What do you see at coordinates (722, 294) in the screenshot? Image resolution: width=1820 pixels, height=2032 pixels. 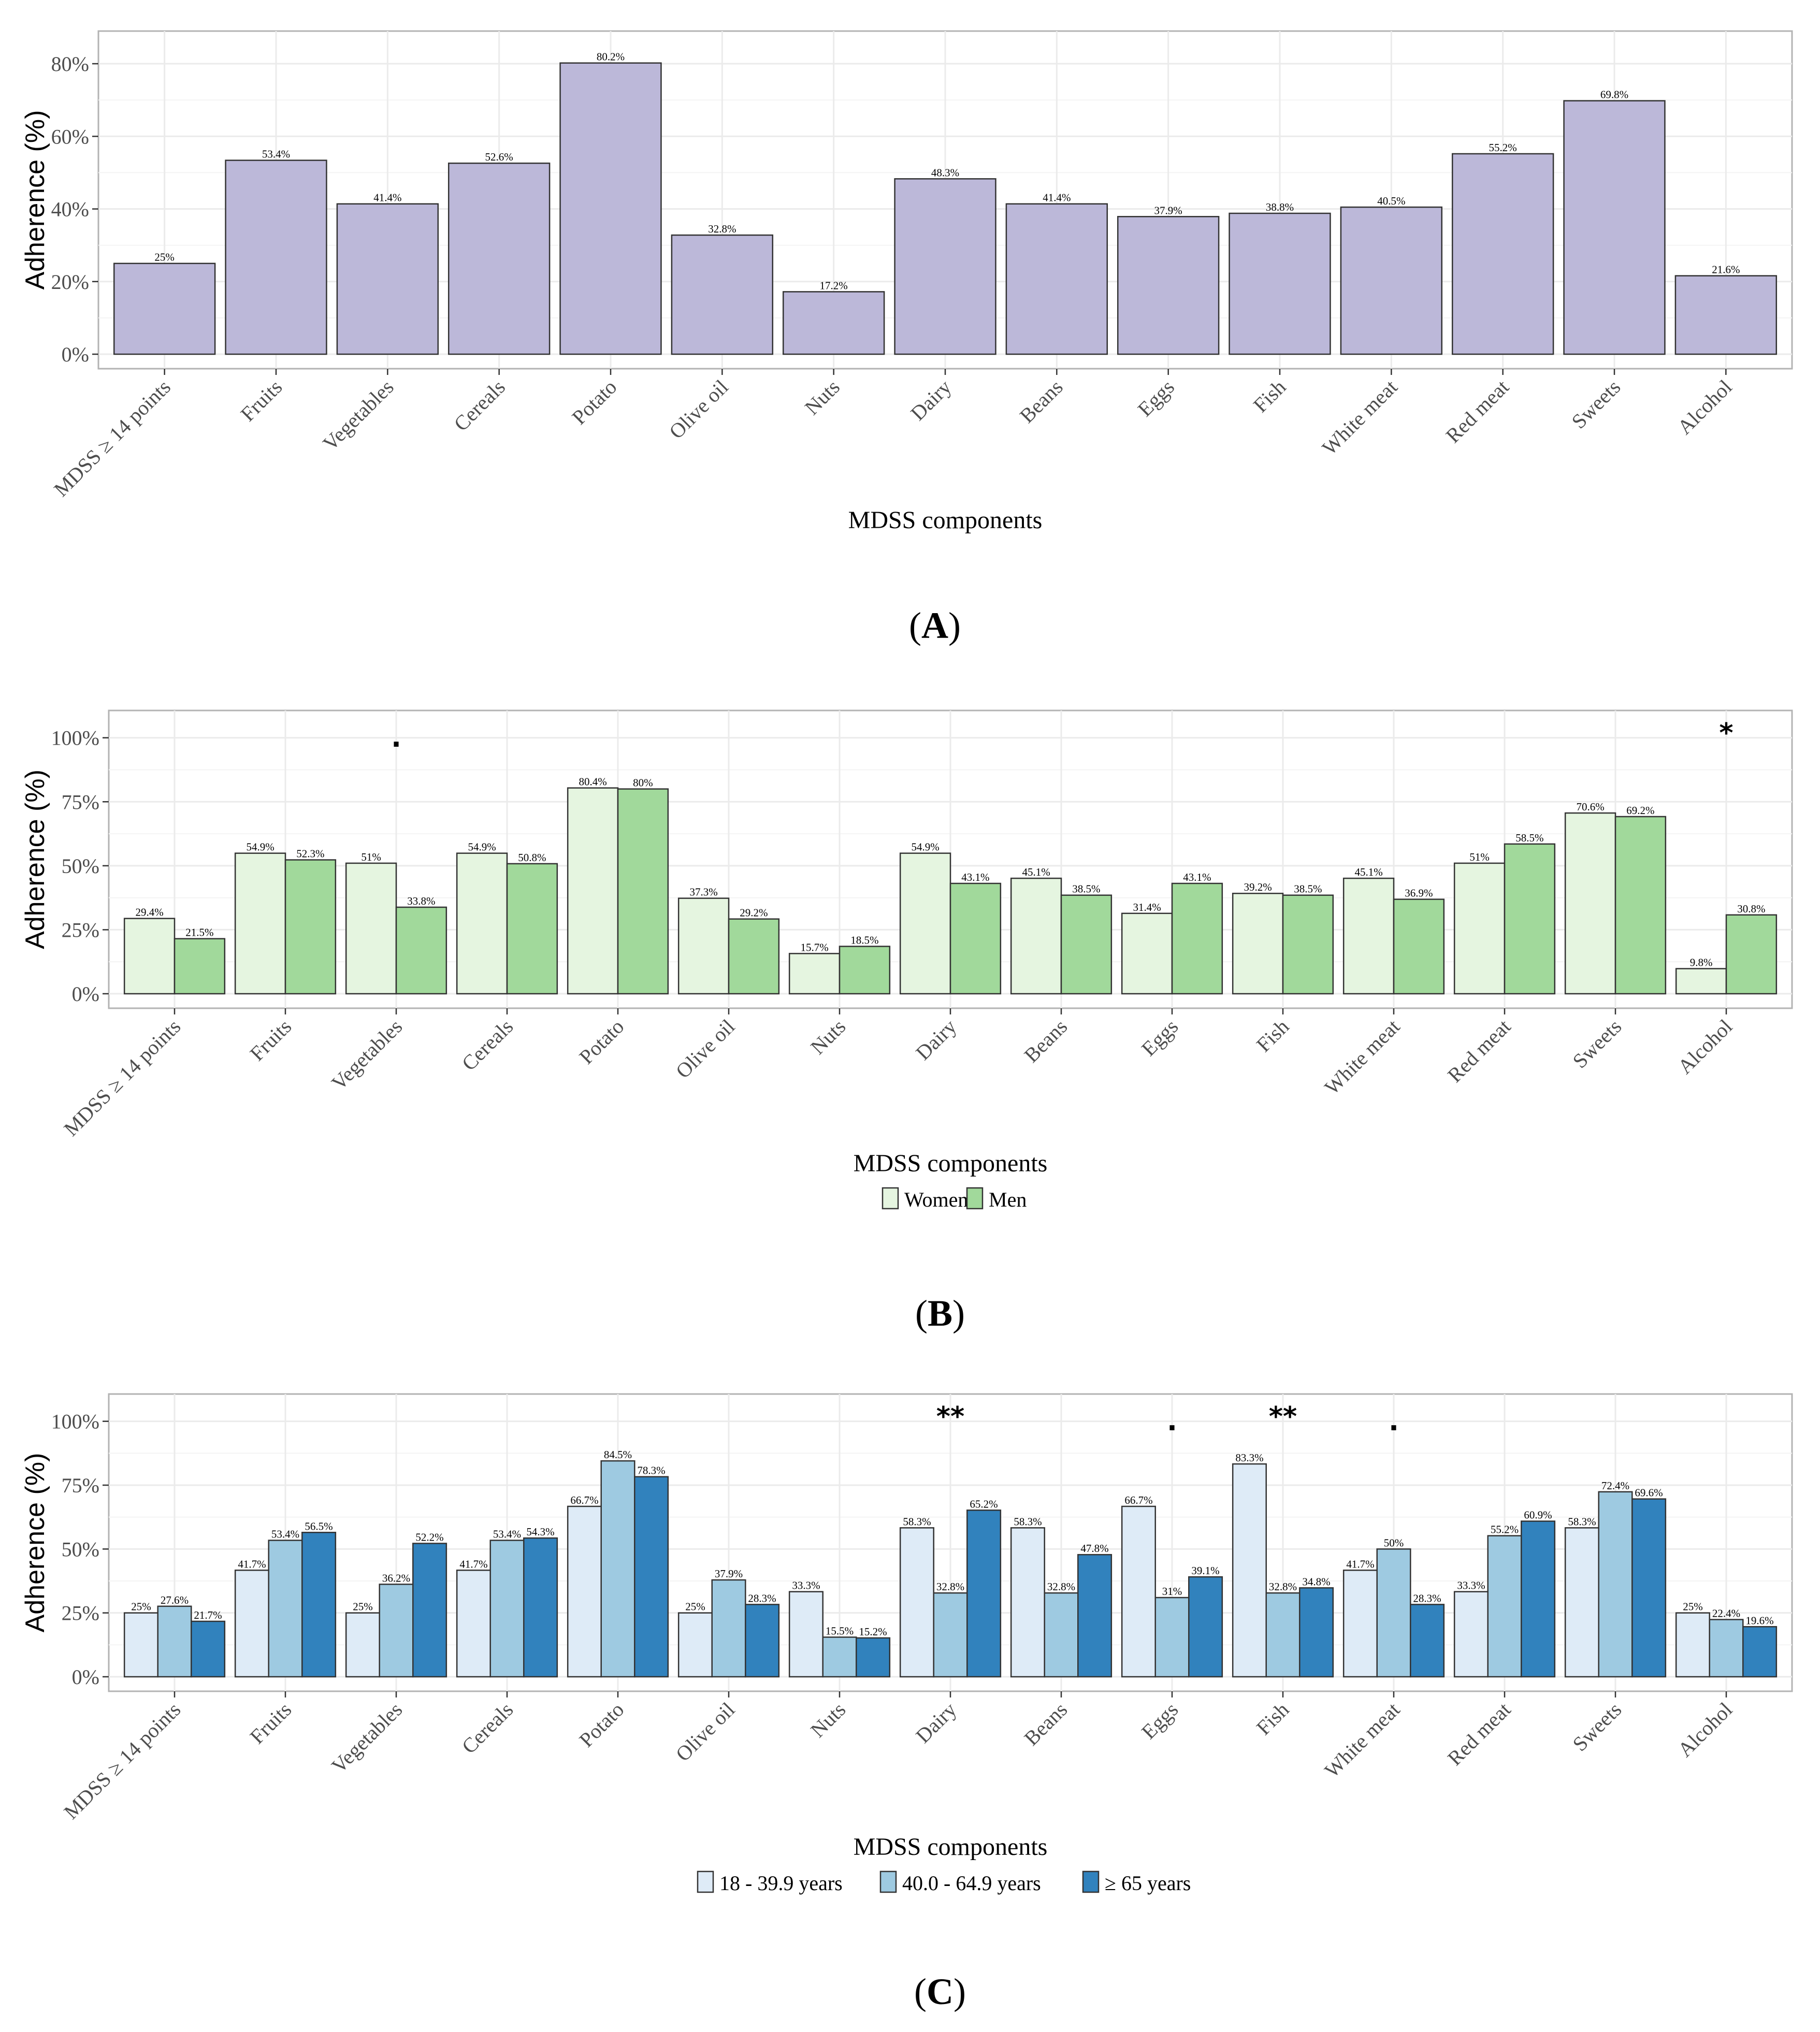 I see `bar-all-olive-oil` at bounding box center [722, 294].